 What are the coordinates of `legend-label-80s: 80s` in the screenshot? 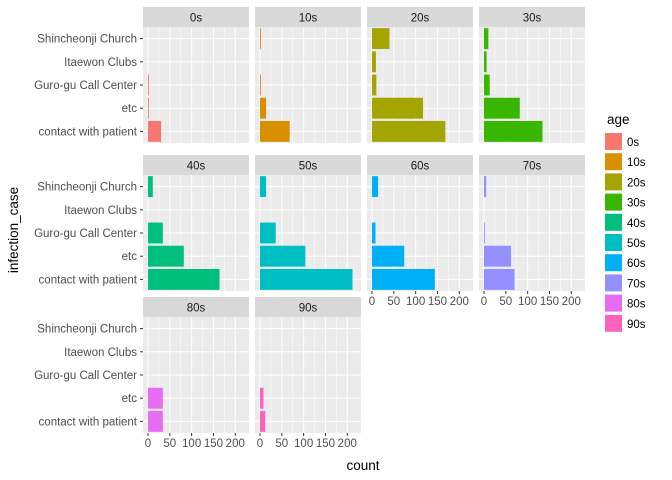 It's located at (636, 305).